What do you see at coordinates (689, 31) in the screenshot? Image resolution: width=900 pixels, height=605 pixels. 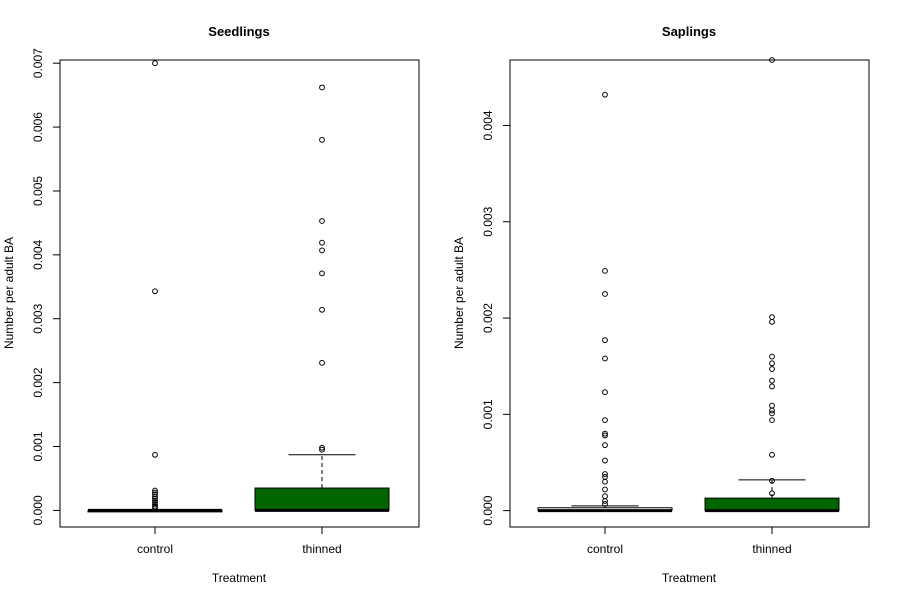 I see `chart-title: Saplings` at bounding box center [689, 31].